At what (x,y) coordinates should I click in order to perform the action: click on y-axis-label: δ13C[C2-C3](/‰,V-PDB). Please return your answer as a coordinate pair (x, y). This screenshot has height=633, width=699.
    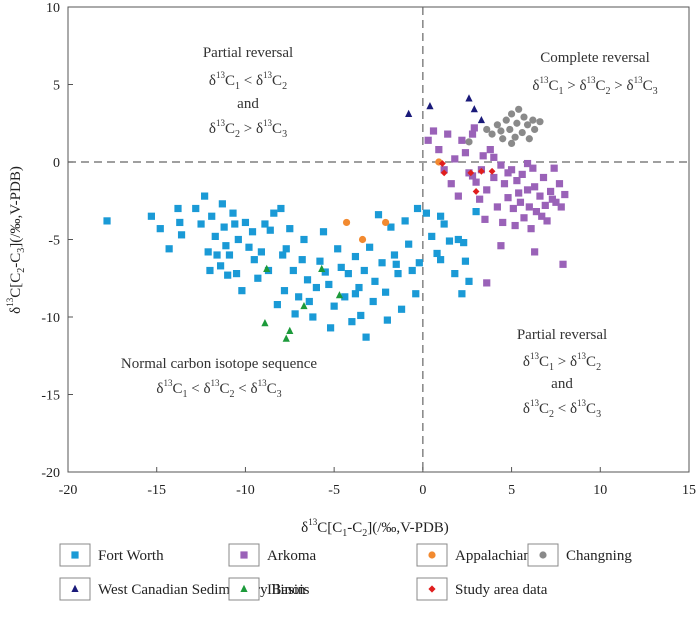
    Looking at the image, I should click on (16, 240).